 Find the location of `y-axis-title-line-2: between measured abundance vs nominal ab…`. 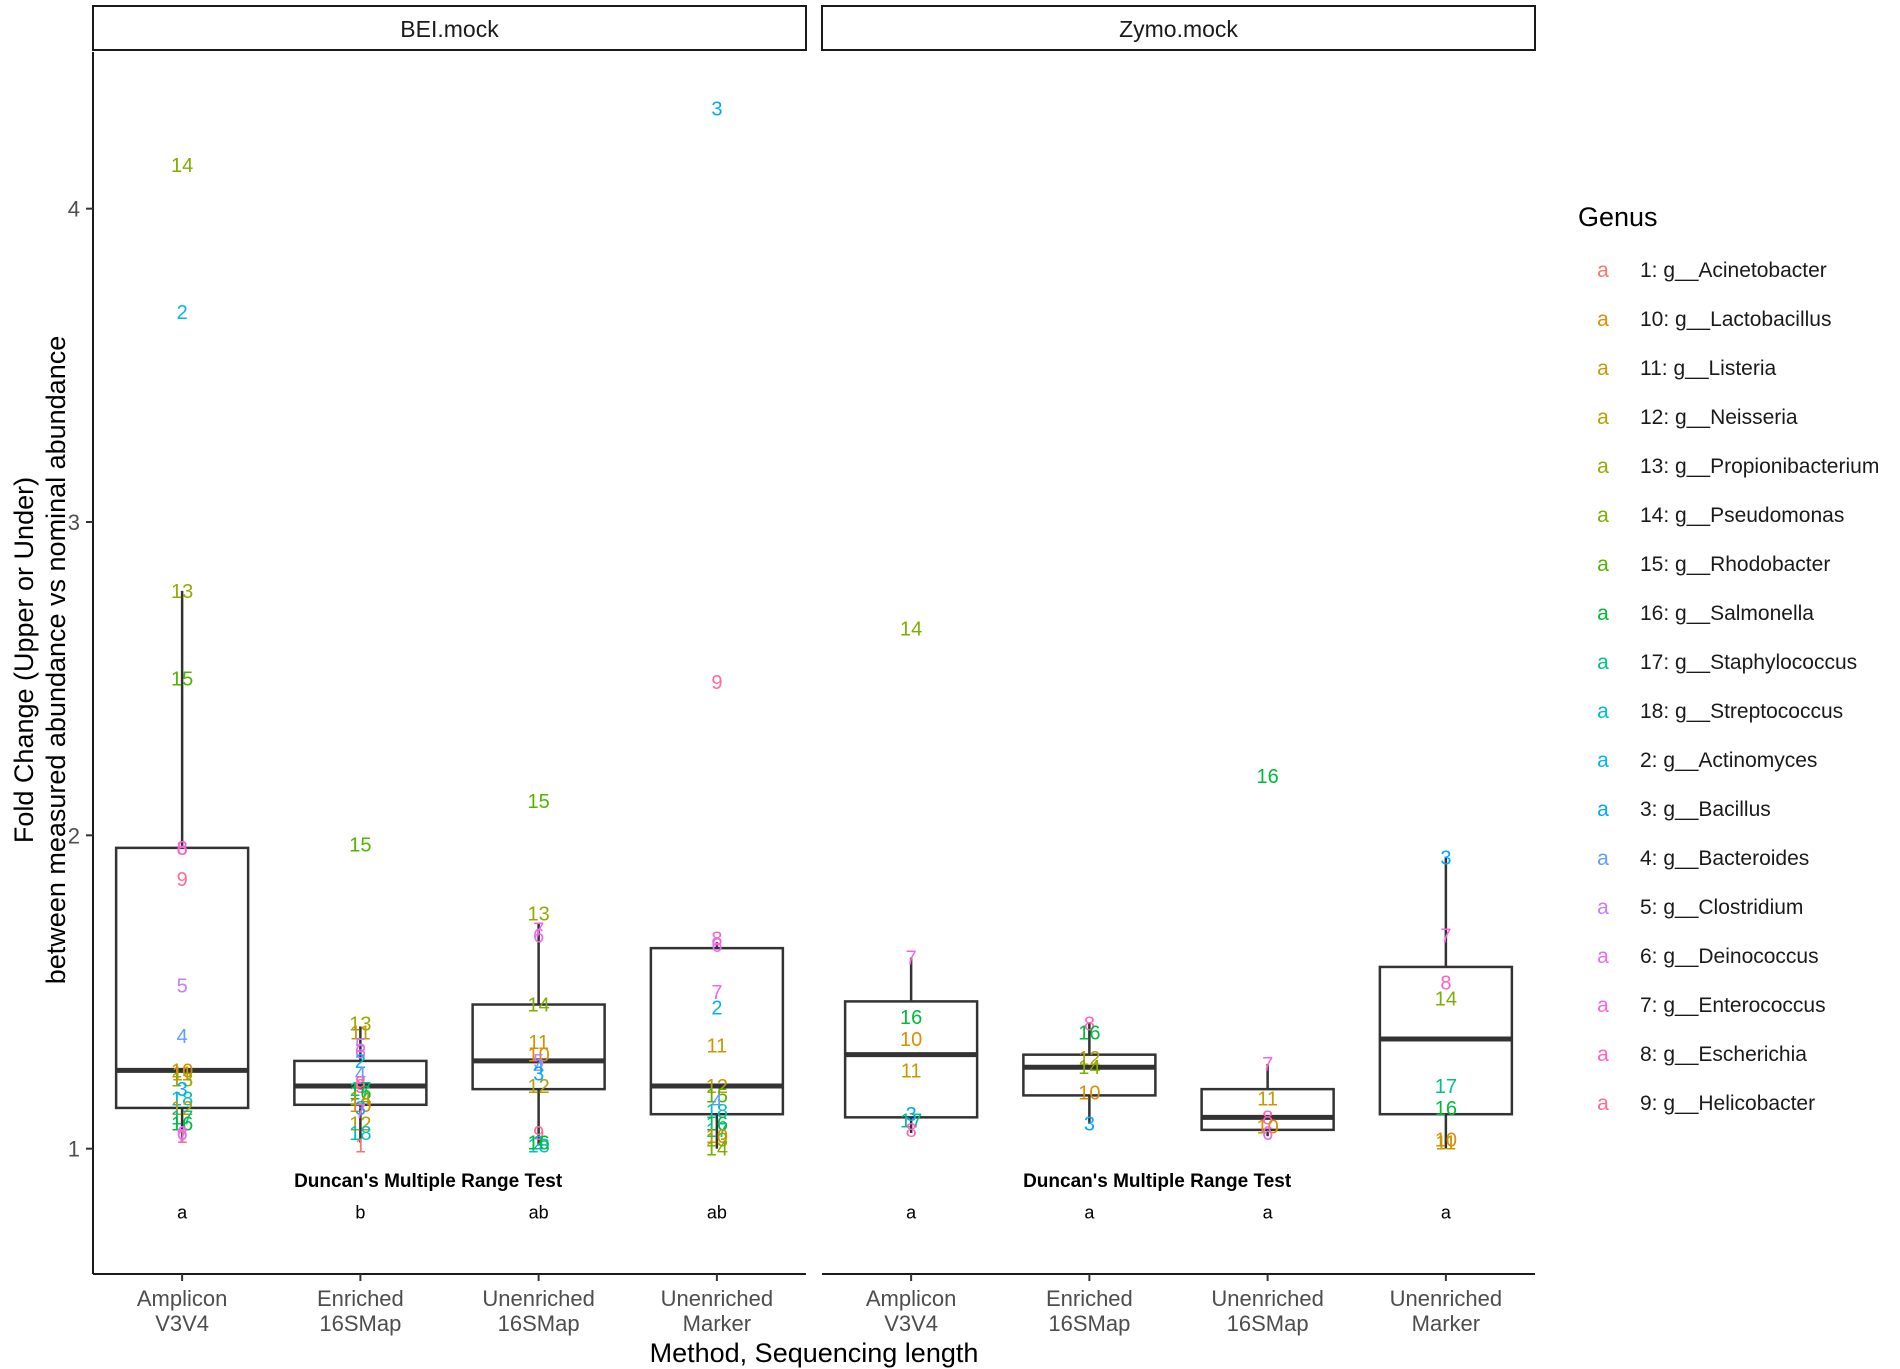

y-axis-title-line-2: between measured abundance vs nominal ab… is located at coordinates (56, 660).